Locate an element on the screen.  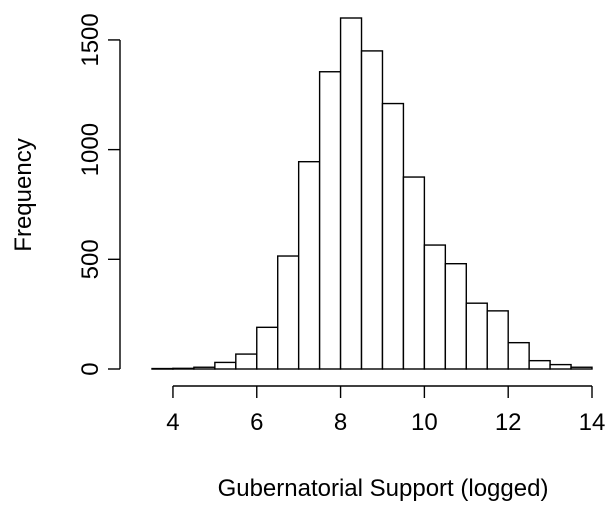
x-tick-label: 10 is located at coordinates (424, 422).